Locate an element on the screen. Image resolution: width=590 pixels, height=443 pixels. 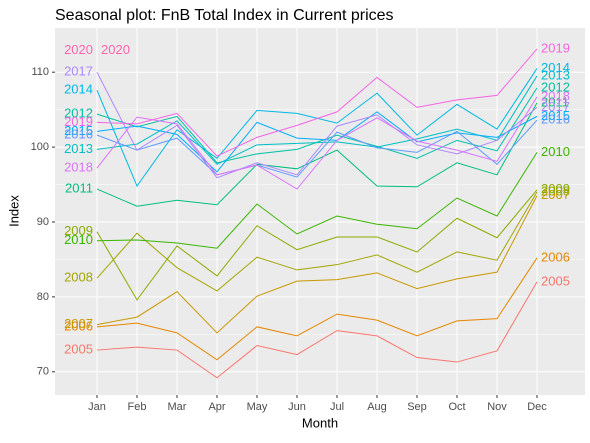
x-tick-label: Apr is located at coordinates (216, 407).